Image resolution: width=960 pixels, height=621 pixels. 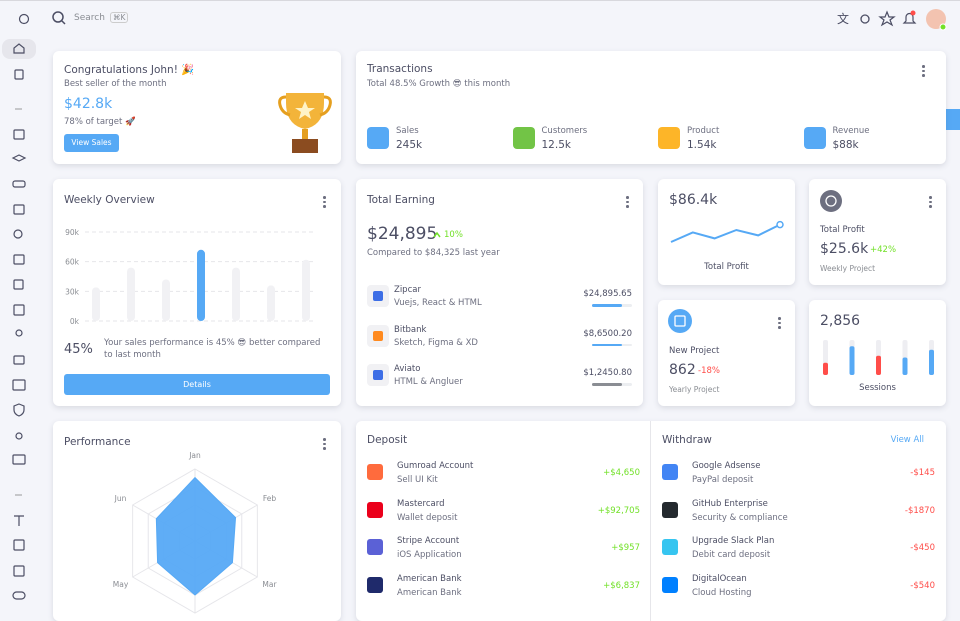 What do you see at coordinates (607, 294) in the screenshot?
I see `item-amount: $24,895.65` at bounding box center [607, 294].